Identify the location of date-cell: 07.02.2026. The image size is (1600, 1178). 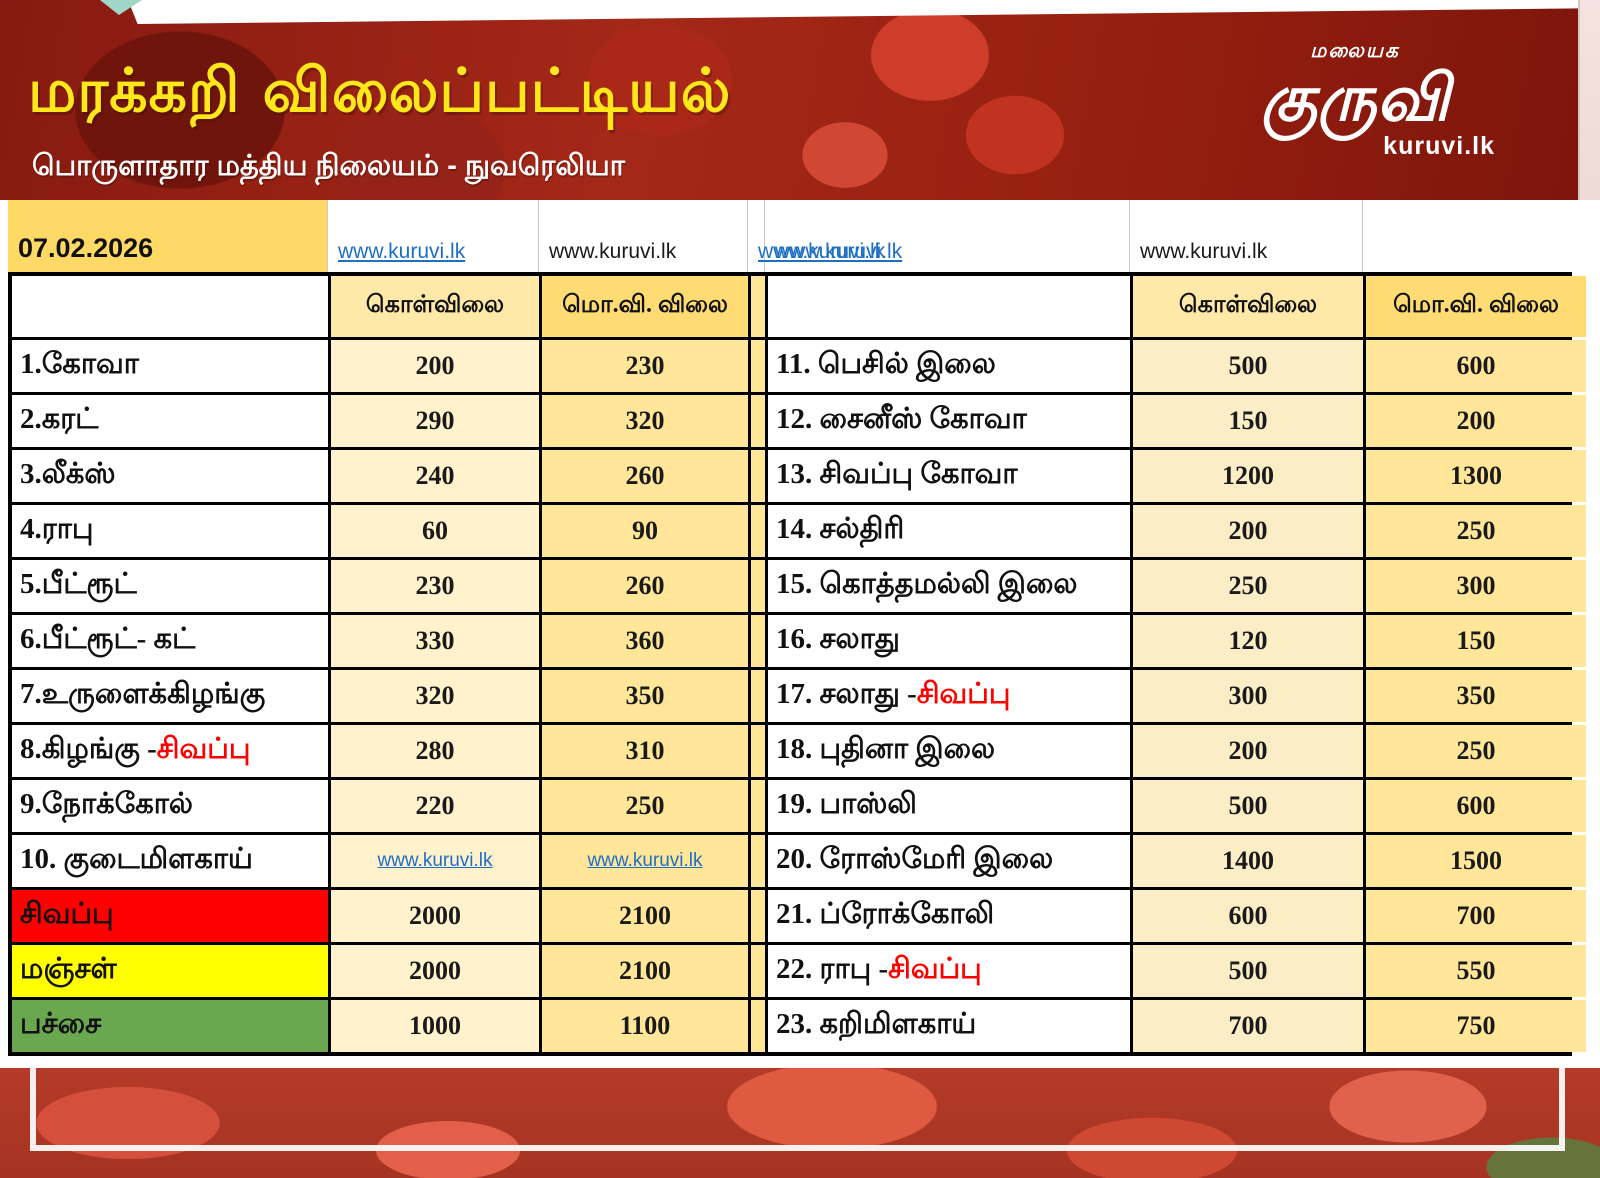
(168, 236).